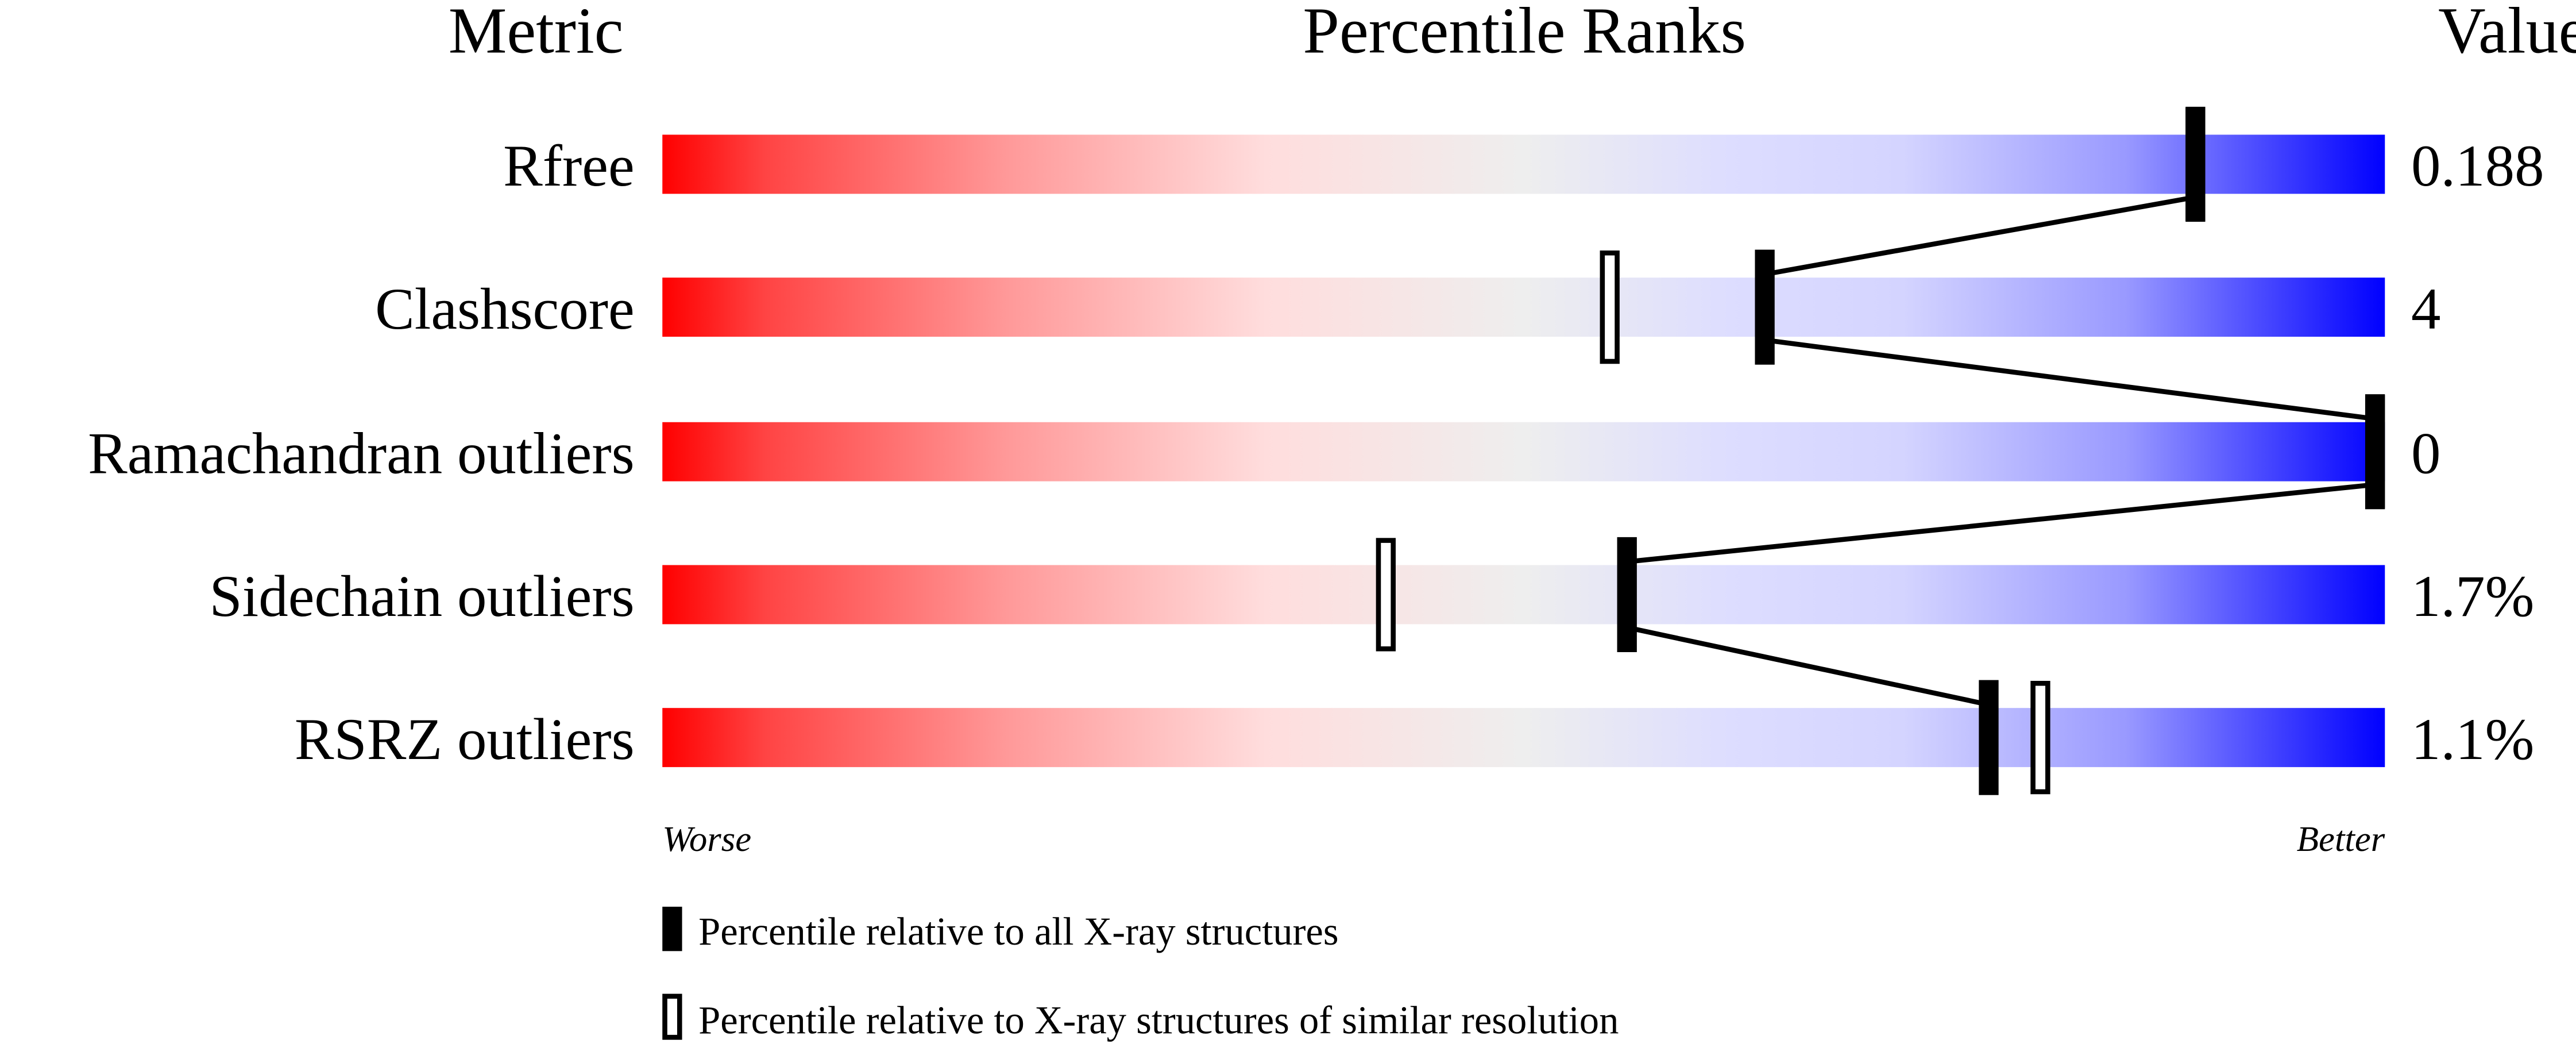 The width and height of the screenshot is (2576, 1048). I want to click on better-label: Better, so click(2341, 839).